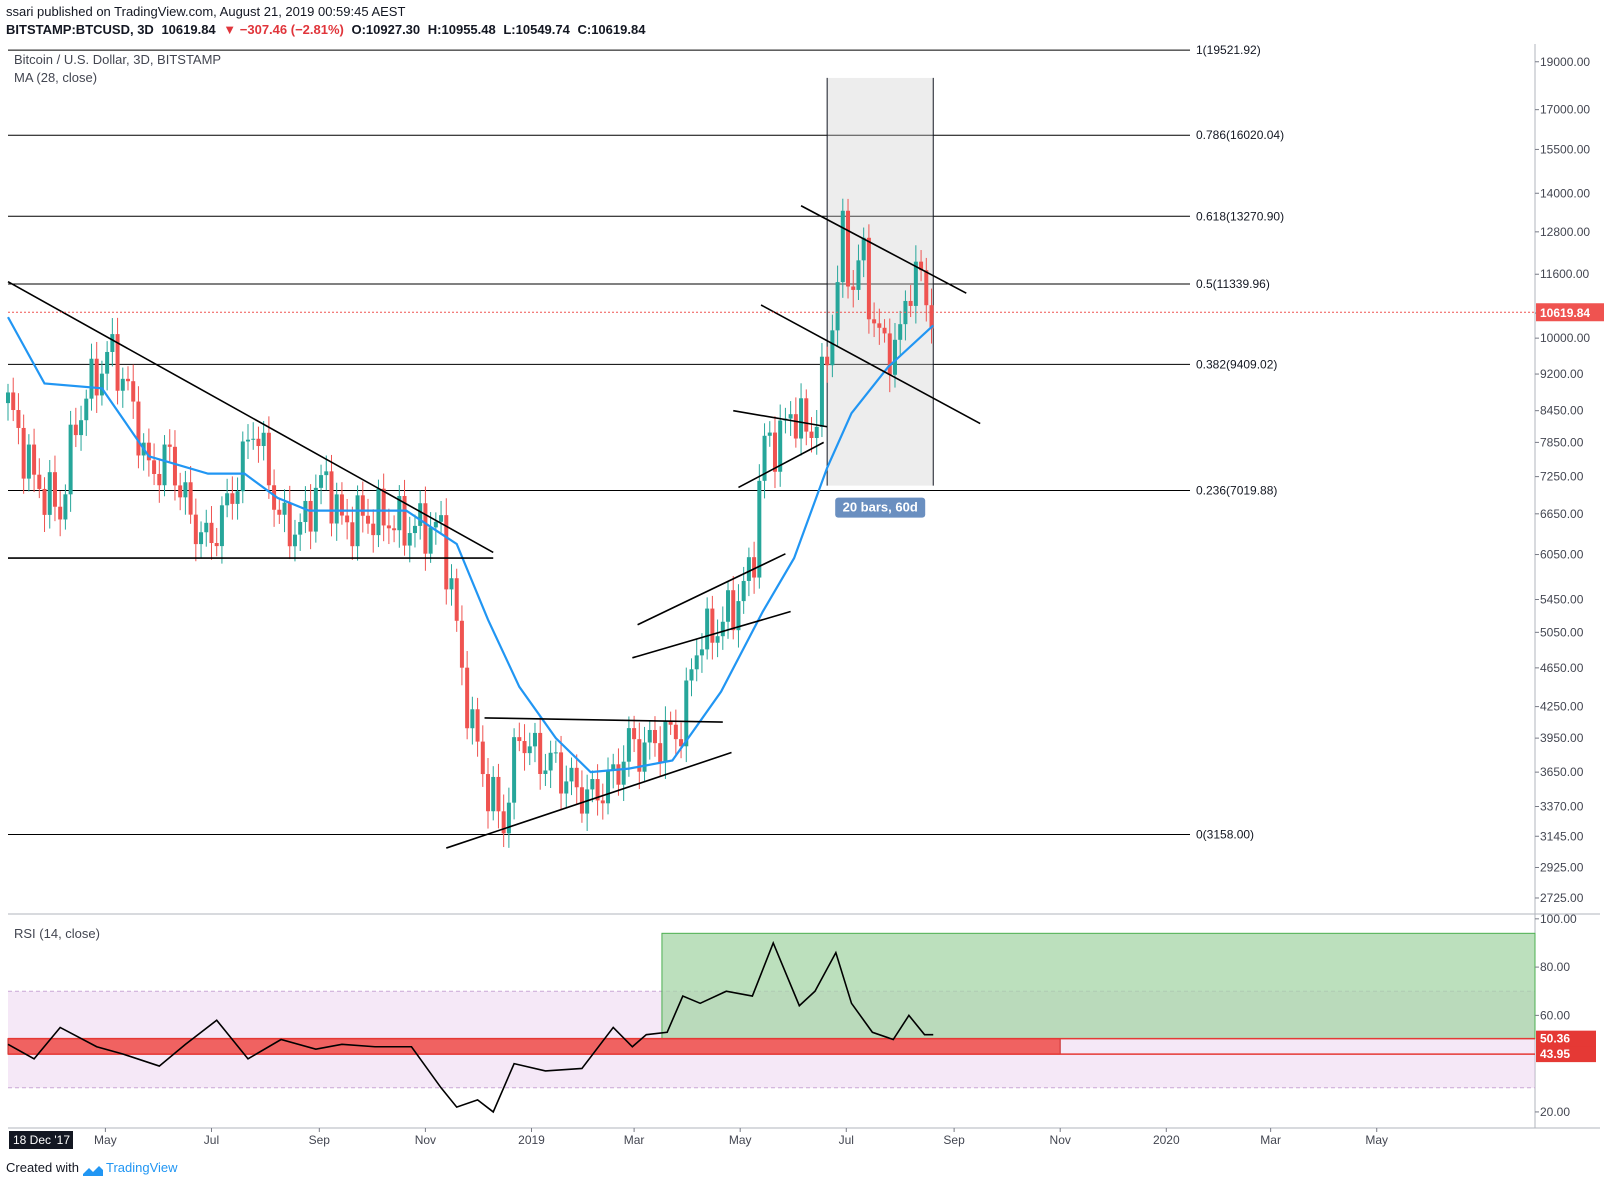 This screenshot has width=1604, height=1184. Describe the element at coordinates (1562, 477) in the screenshot. I see `price-tick-label: 7250.00` at that location.